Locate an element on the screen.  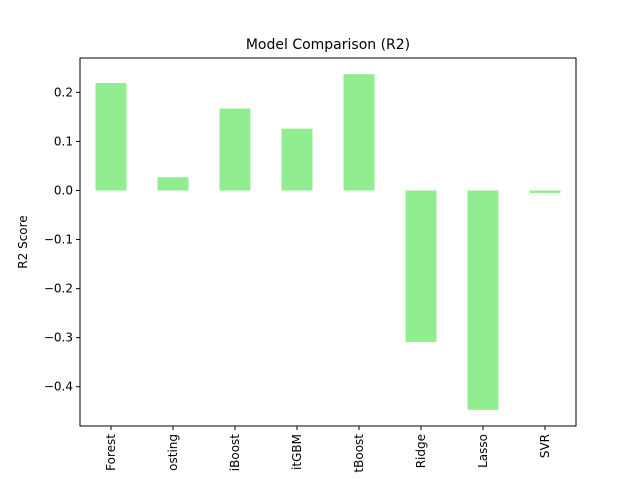
x-tick-label: tBoost is located at coordinates (359, 453).